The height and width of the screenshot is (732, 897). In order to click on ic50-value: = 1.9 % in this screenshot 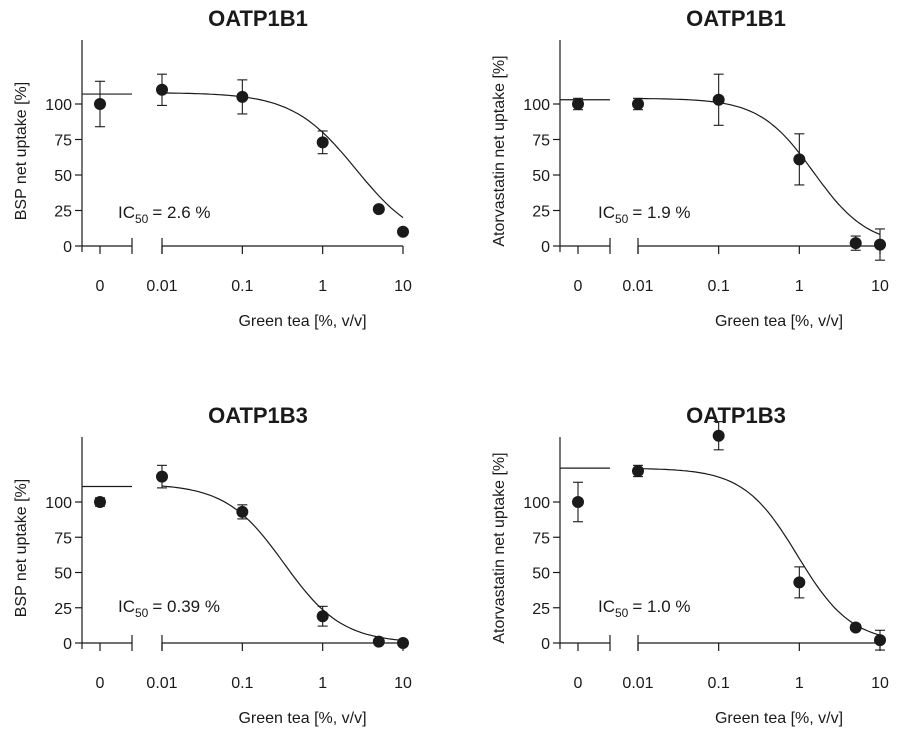, I will do `click(661, 212)`.